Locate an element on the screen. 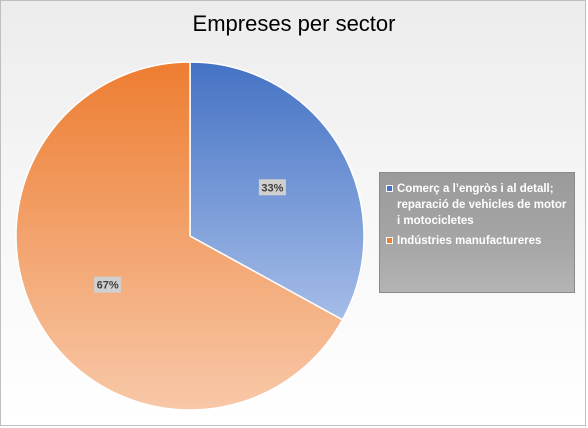  data-label-bg-commerce is located at coordinates (272, 187).